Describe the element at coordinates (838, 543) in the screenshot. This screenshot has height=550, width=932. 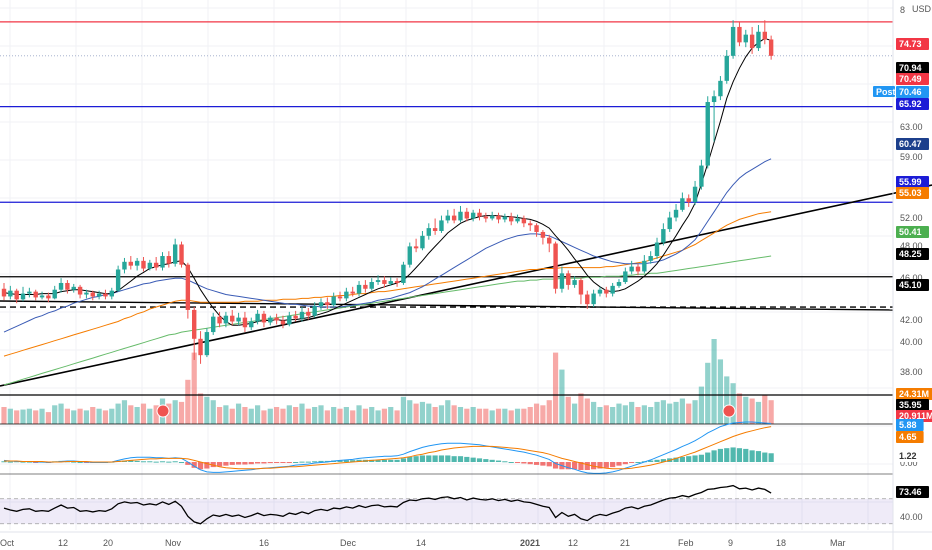
I see `x-tick-label: Mar` at that location.